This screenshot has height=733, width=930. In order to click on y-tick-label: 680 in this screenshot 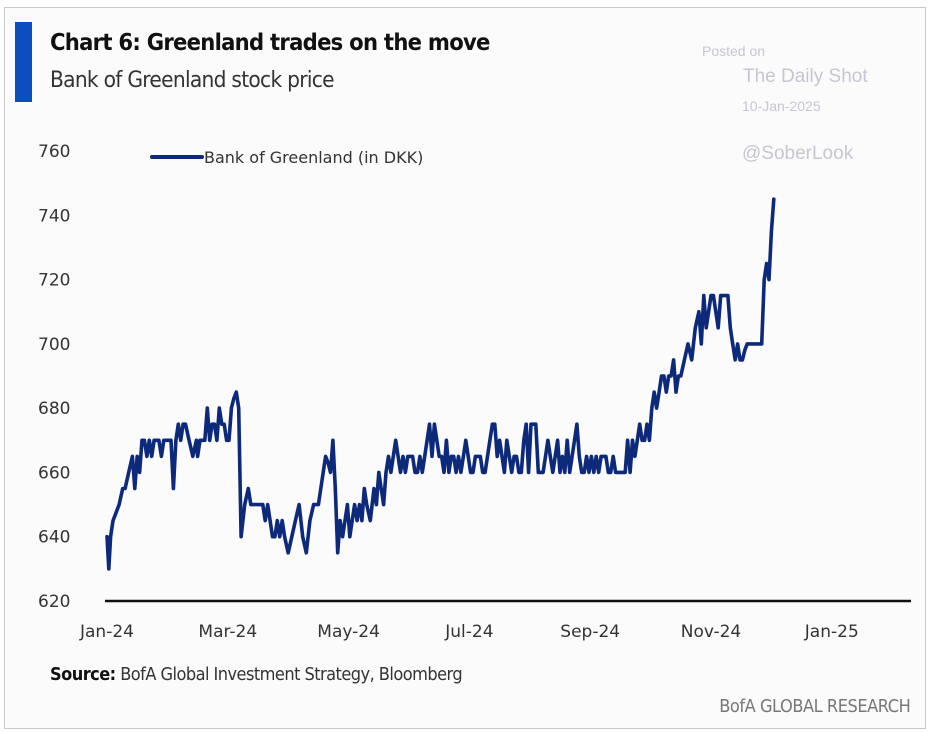, I will do `click(54, 409)`.